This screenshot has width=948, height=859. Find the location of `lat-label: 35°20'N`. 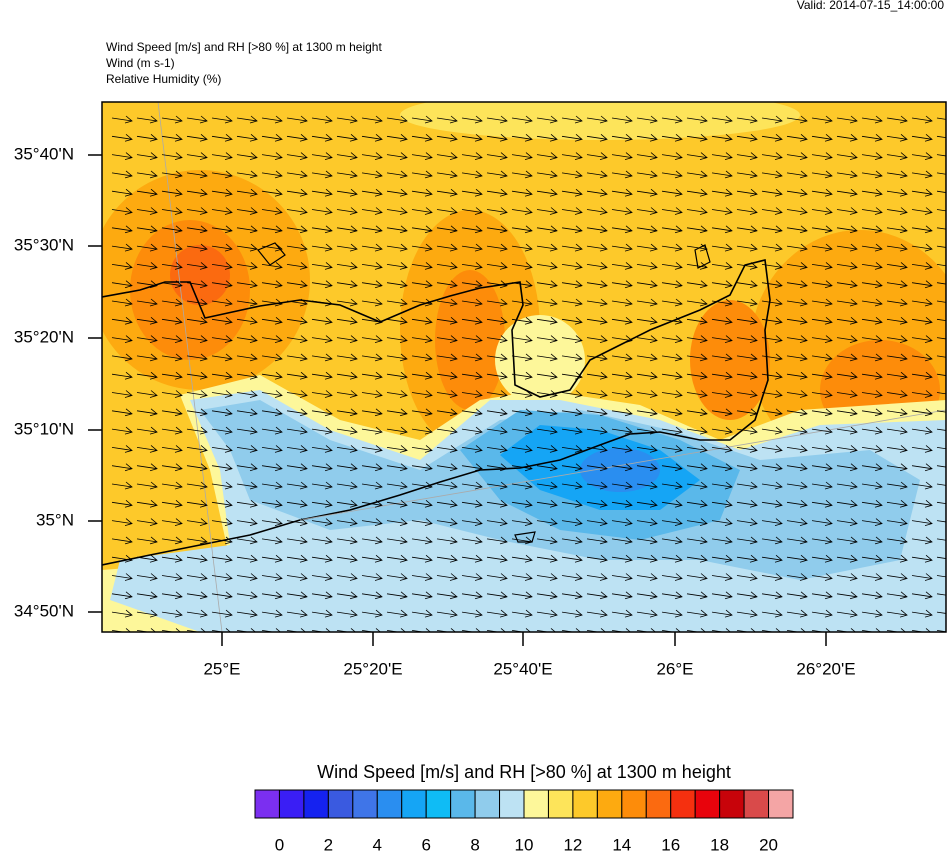

lat-label: 35°20'N is located at coordinates (44, 336).